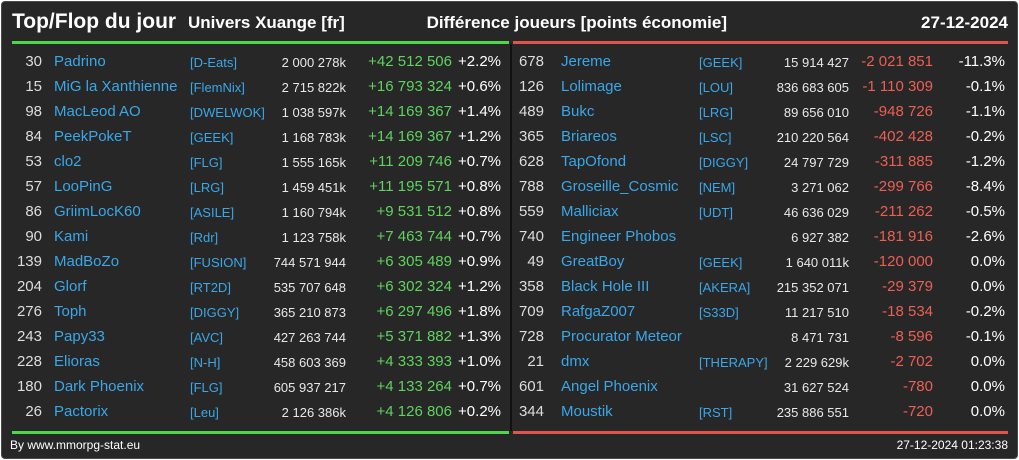  Describe the element at coordinates (985, 336) in the screenshot. I see `percent-value: -0.1%` at that location.